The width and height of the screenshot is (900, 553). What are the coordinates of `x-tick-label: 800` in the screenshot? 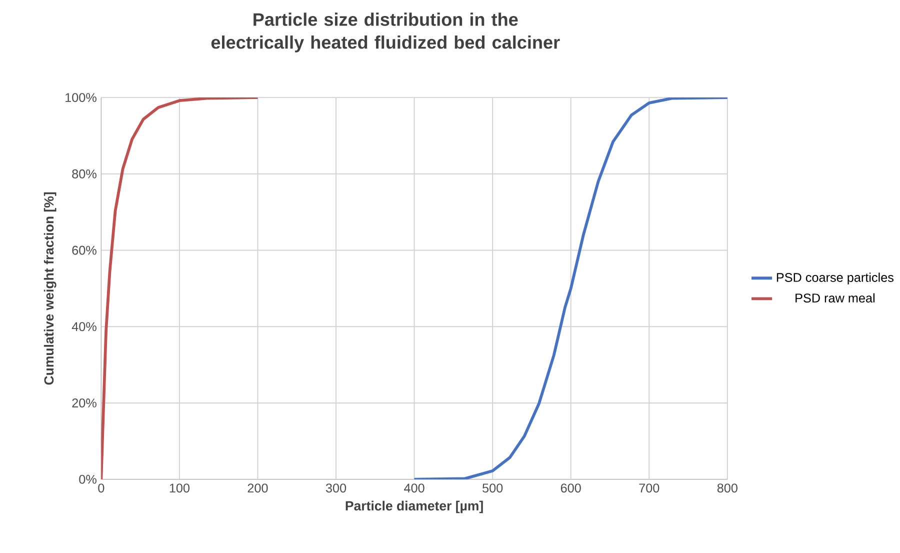 It's located at (727, 488).